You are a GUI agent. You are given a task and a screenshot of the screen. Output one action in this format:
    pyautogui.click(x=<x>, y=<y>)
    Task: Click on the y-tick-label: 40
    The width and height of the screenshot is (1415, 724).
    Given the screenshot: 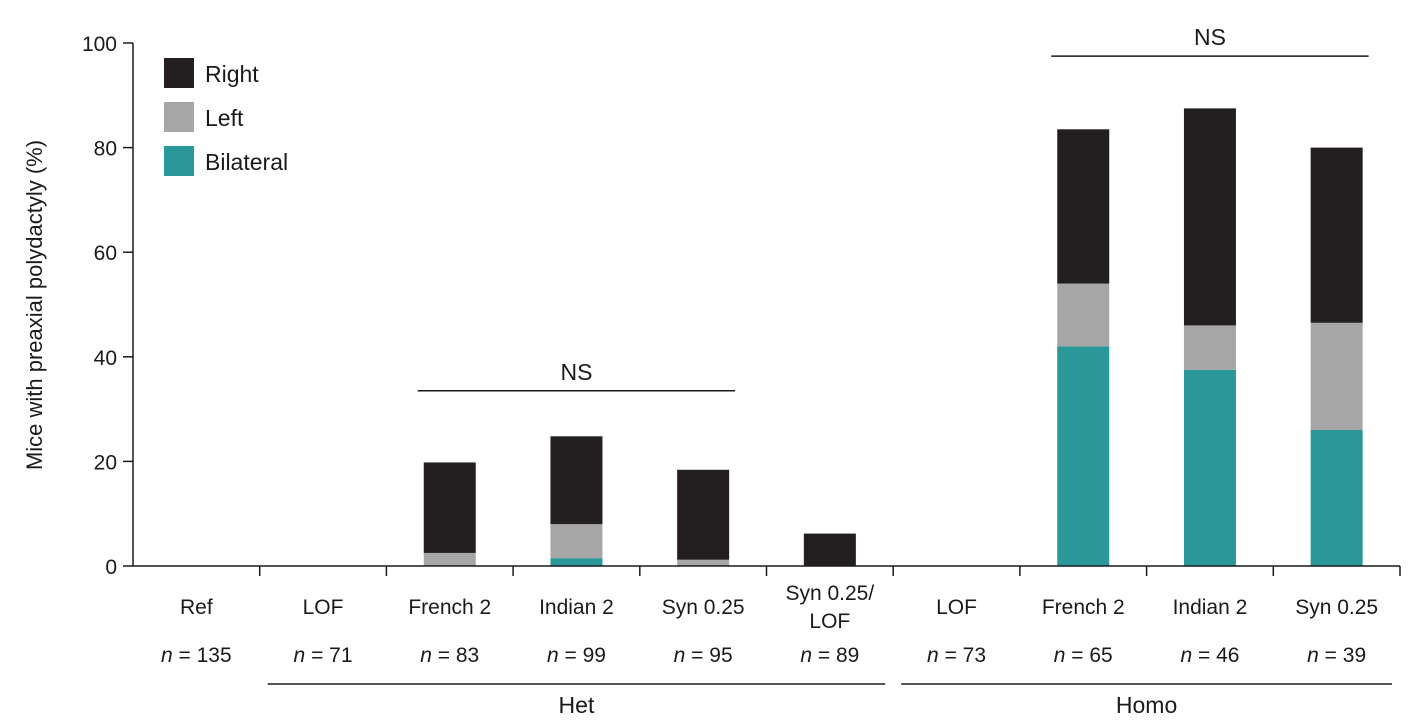 What is the action you would take?
    pyautogui.click(x=105, y=358)
    